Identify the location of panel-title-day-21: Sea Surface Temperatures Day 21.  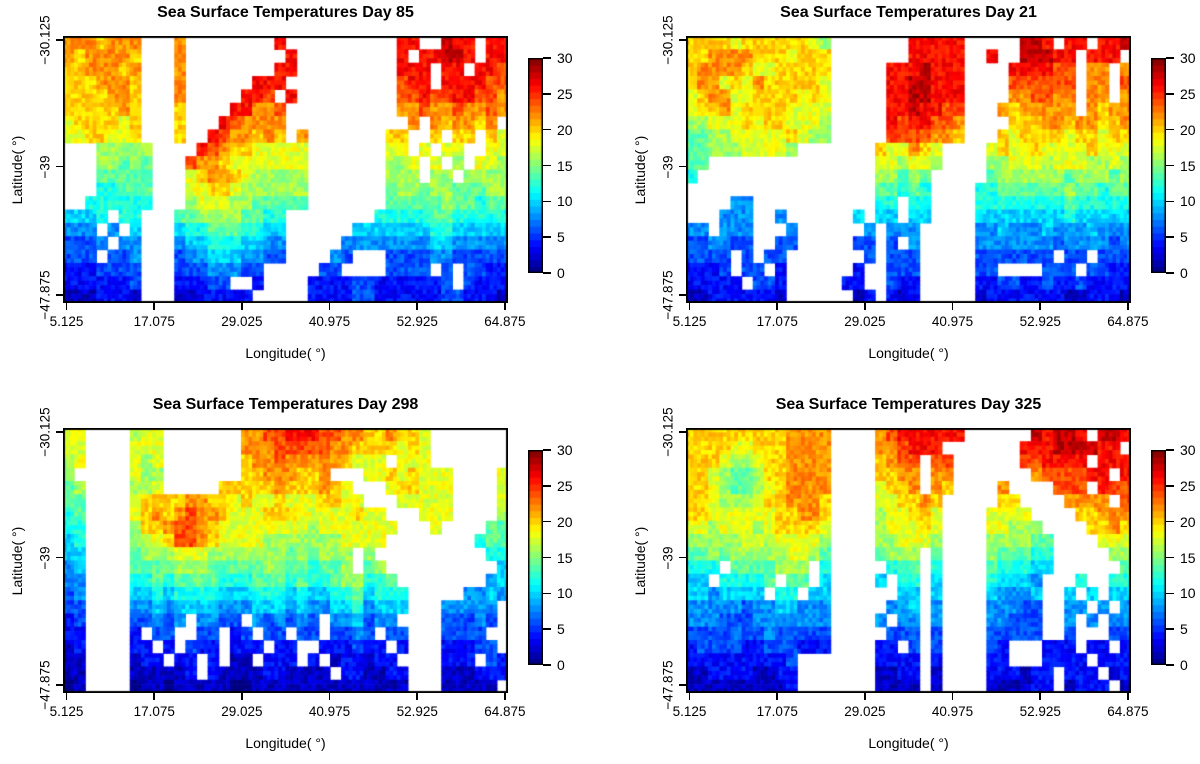
(908, 12).